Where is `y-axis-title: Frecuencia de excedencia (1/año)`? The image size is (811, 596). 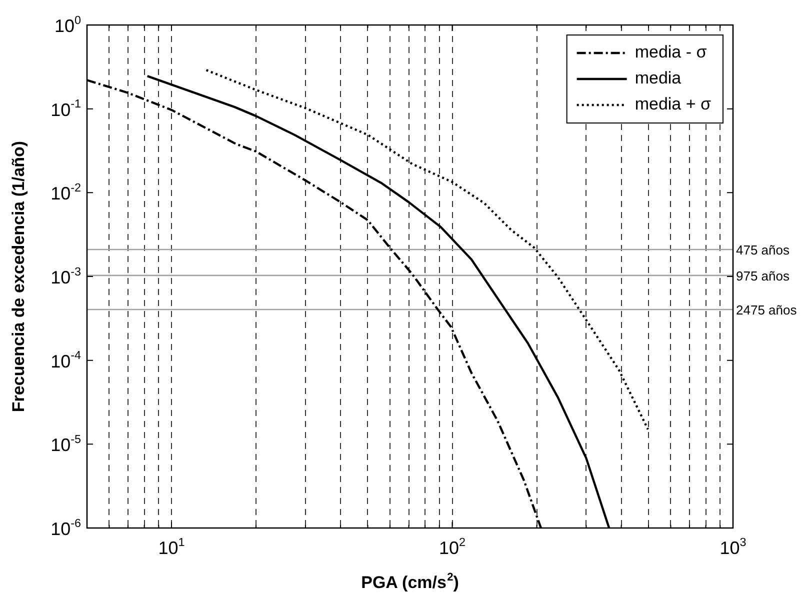 y-axis-title: Frecuencia de excedencia (1/año) is located at coordinates (18, 276).